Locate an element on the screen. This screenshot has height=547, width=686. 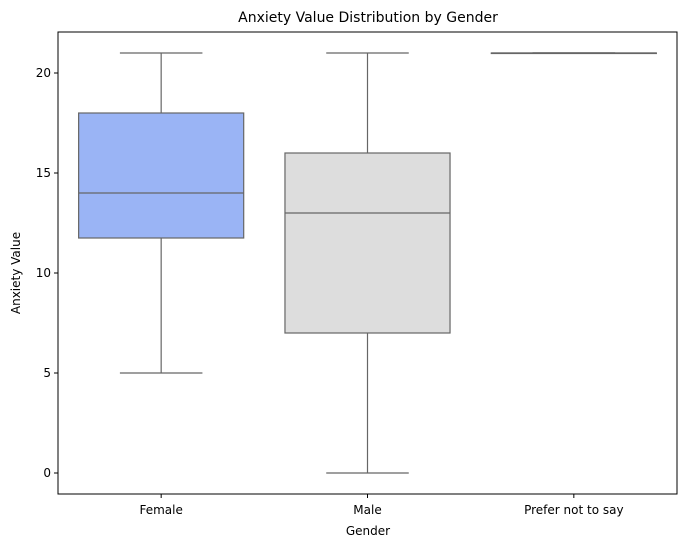
y-tick-label: 15 is located at coordinates (43, 173).